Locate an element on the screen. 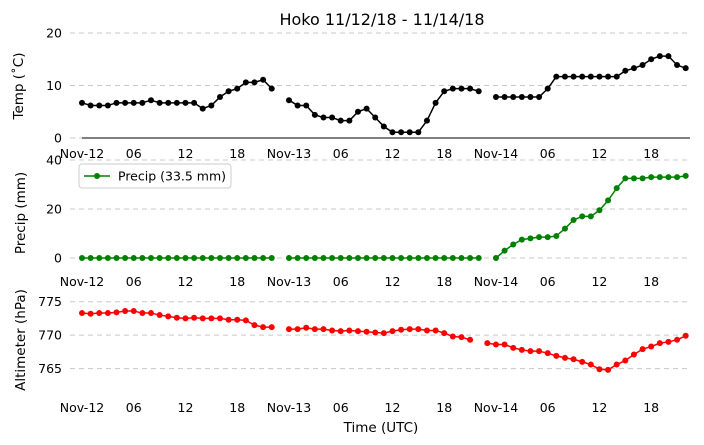  precip-xtick-label: 12 is located at coordinates (599, 281).